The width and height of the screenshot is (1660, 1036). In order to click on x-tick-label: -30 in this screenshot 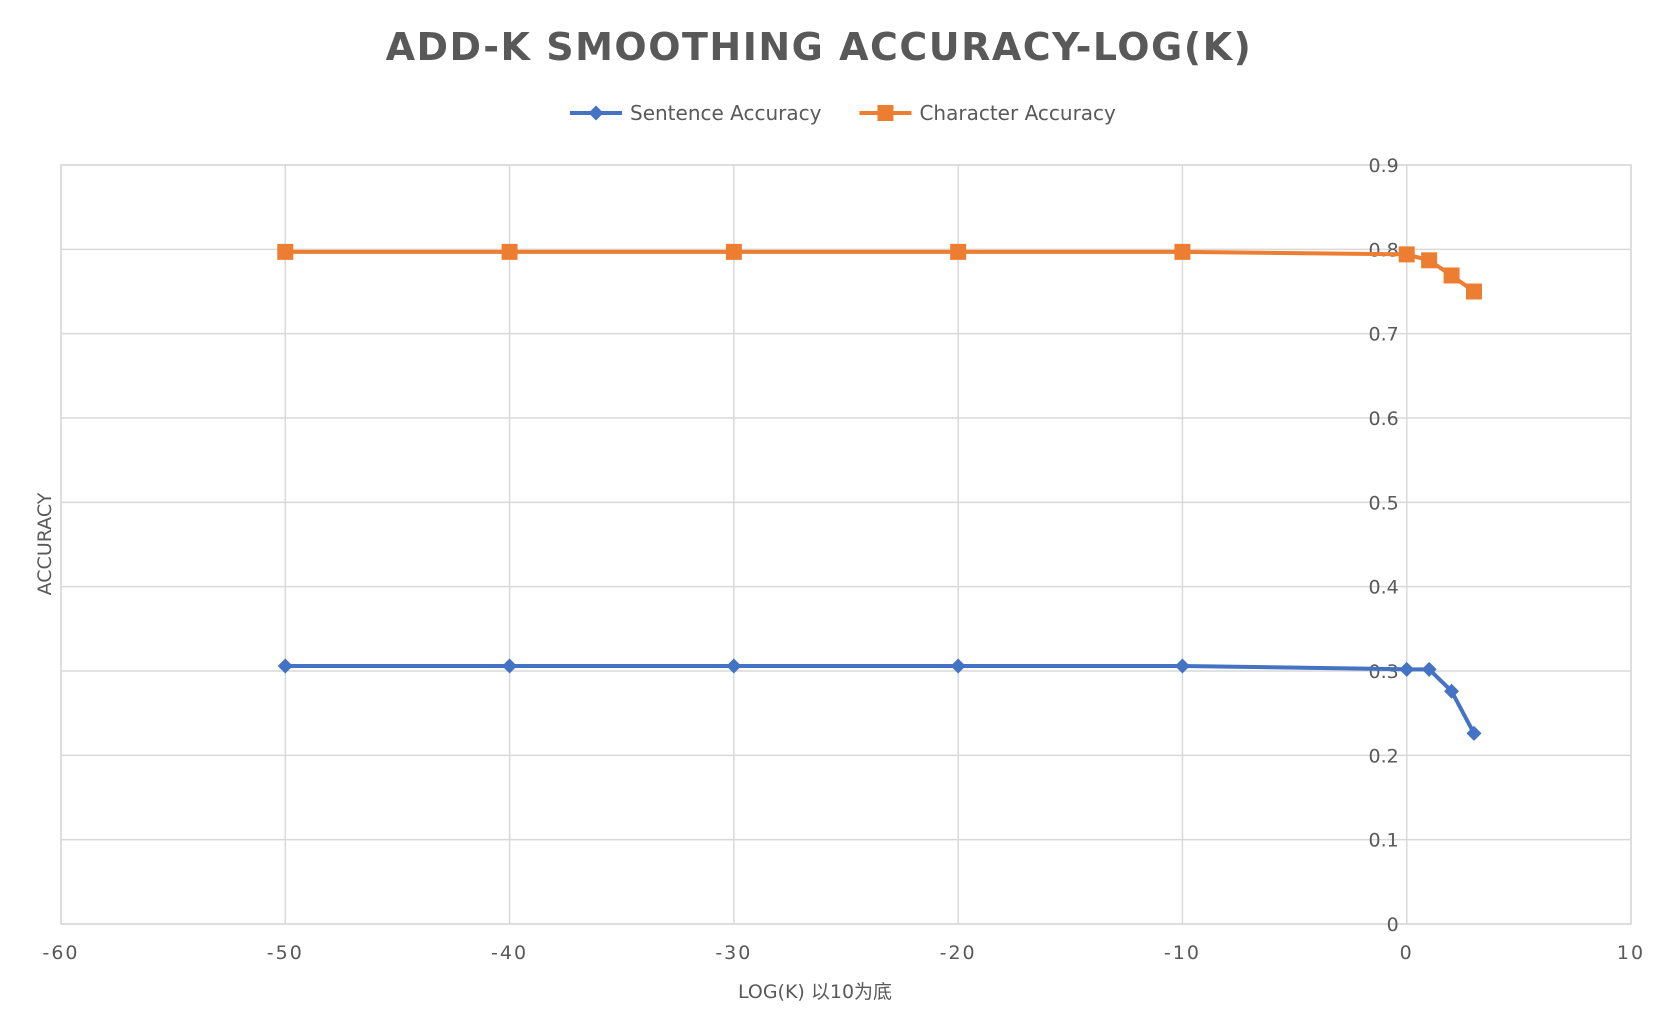, I will do `click(733, 953)`.